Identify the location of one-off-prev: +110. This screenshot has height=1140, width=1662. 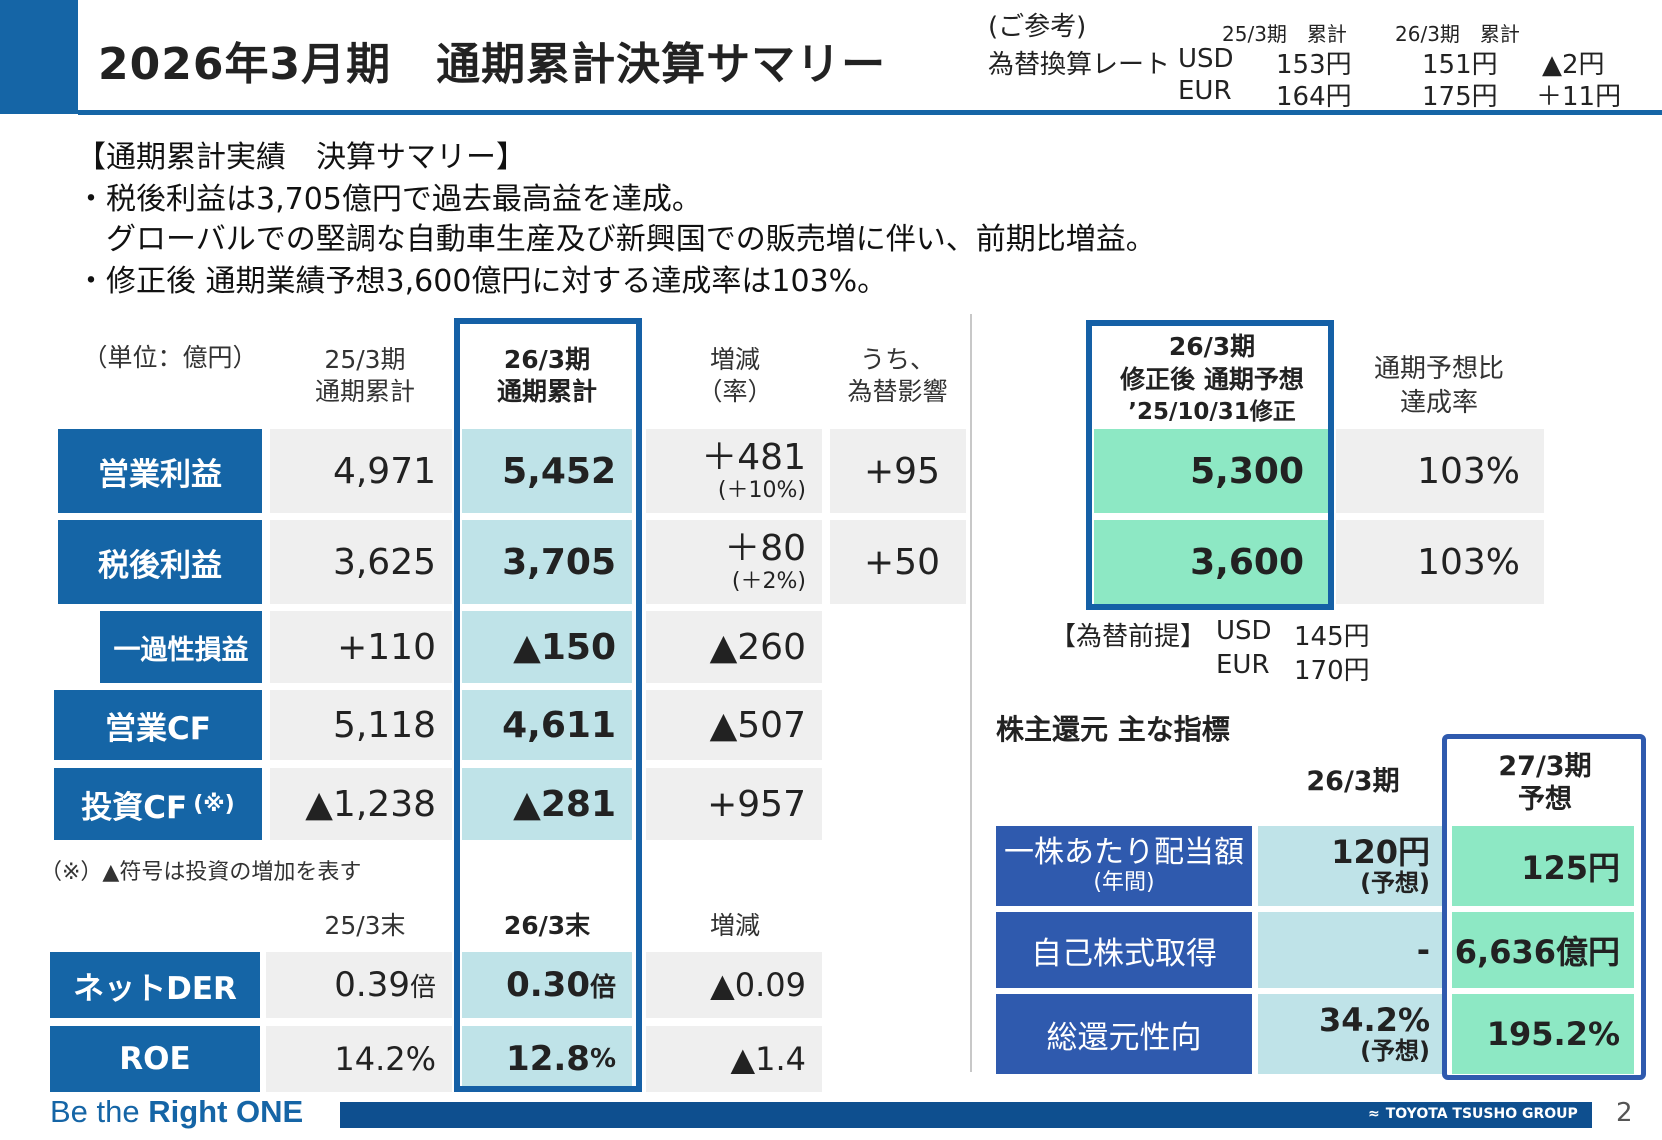
(361, 647).